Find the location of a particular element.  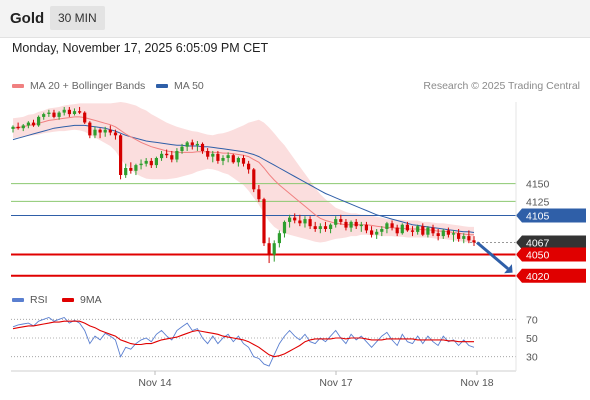

rsi-line is located at coordinates (243, 341).